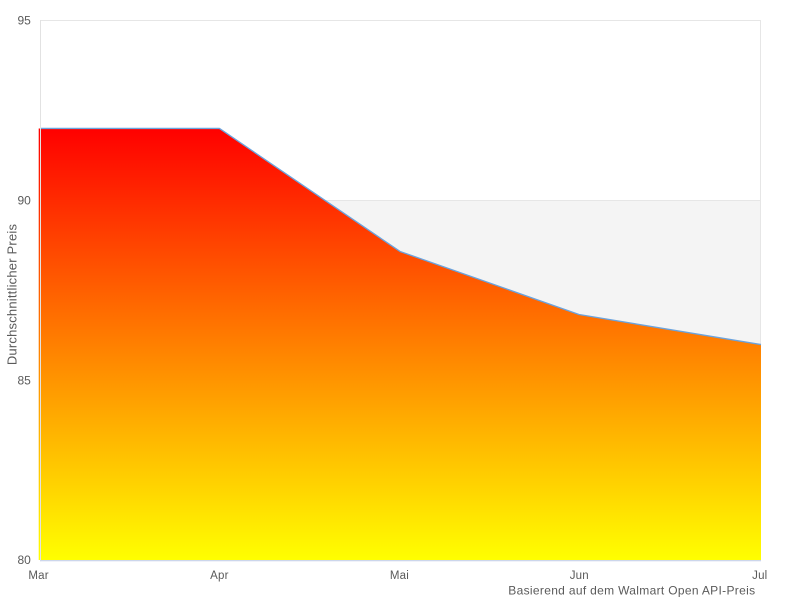 The width and height of the screenshot is (800, 600). I want to click on svg-text: 90, so click(24, 201).